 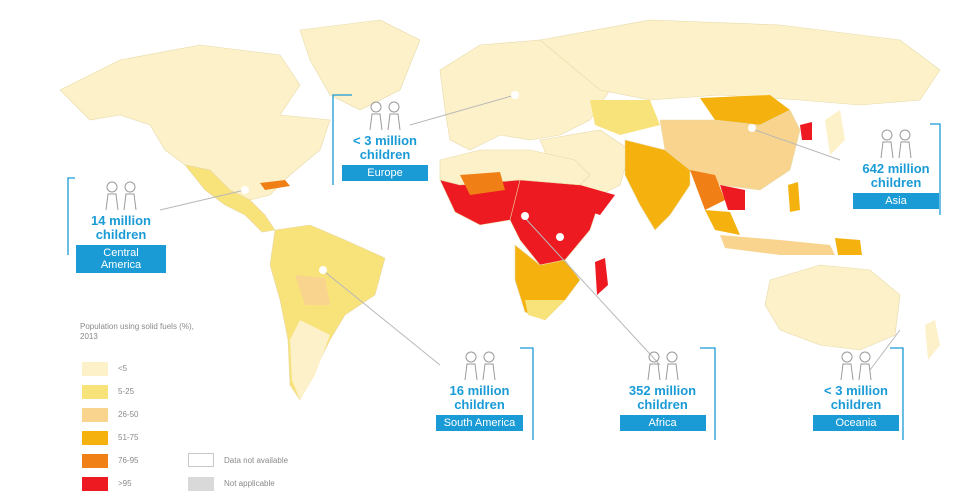 I want to click on bracket-central-america, so click(x=71, y=216).